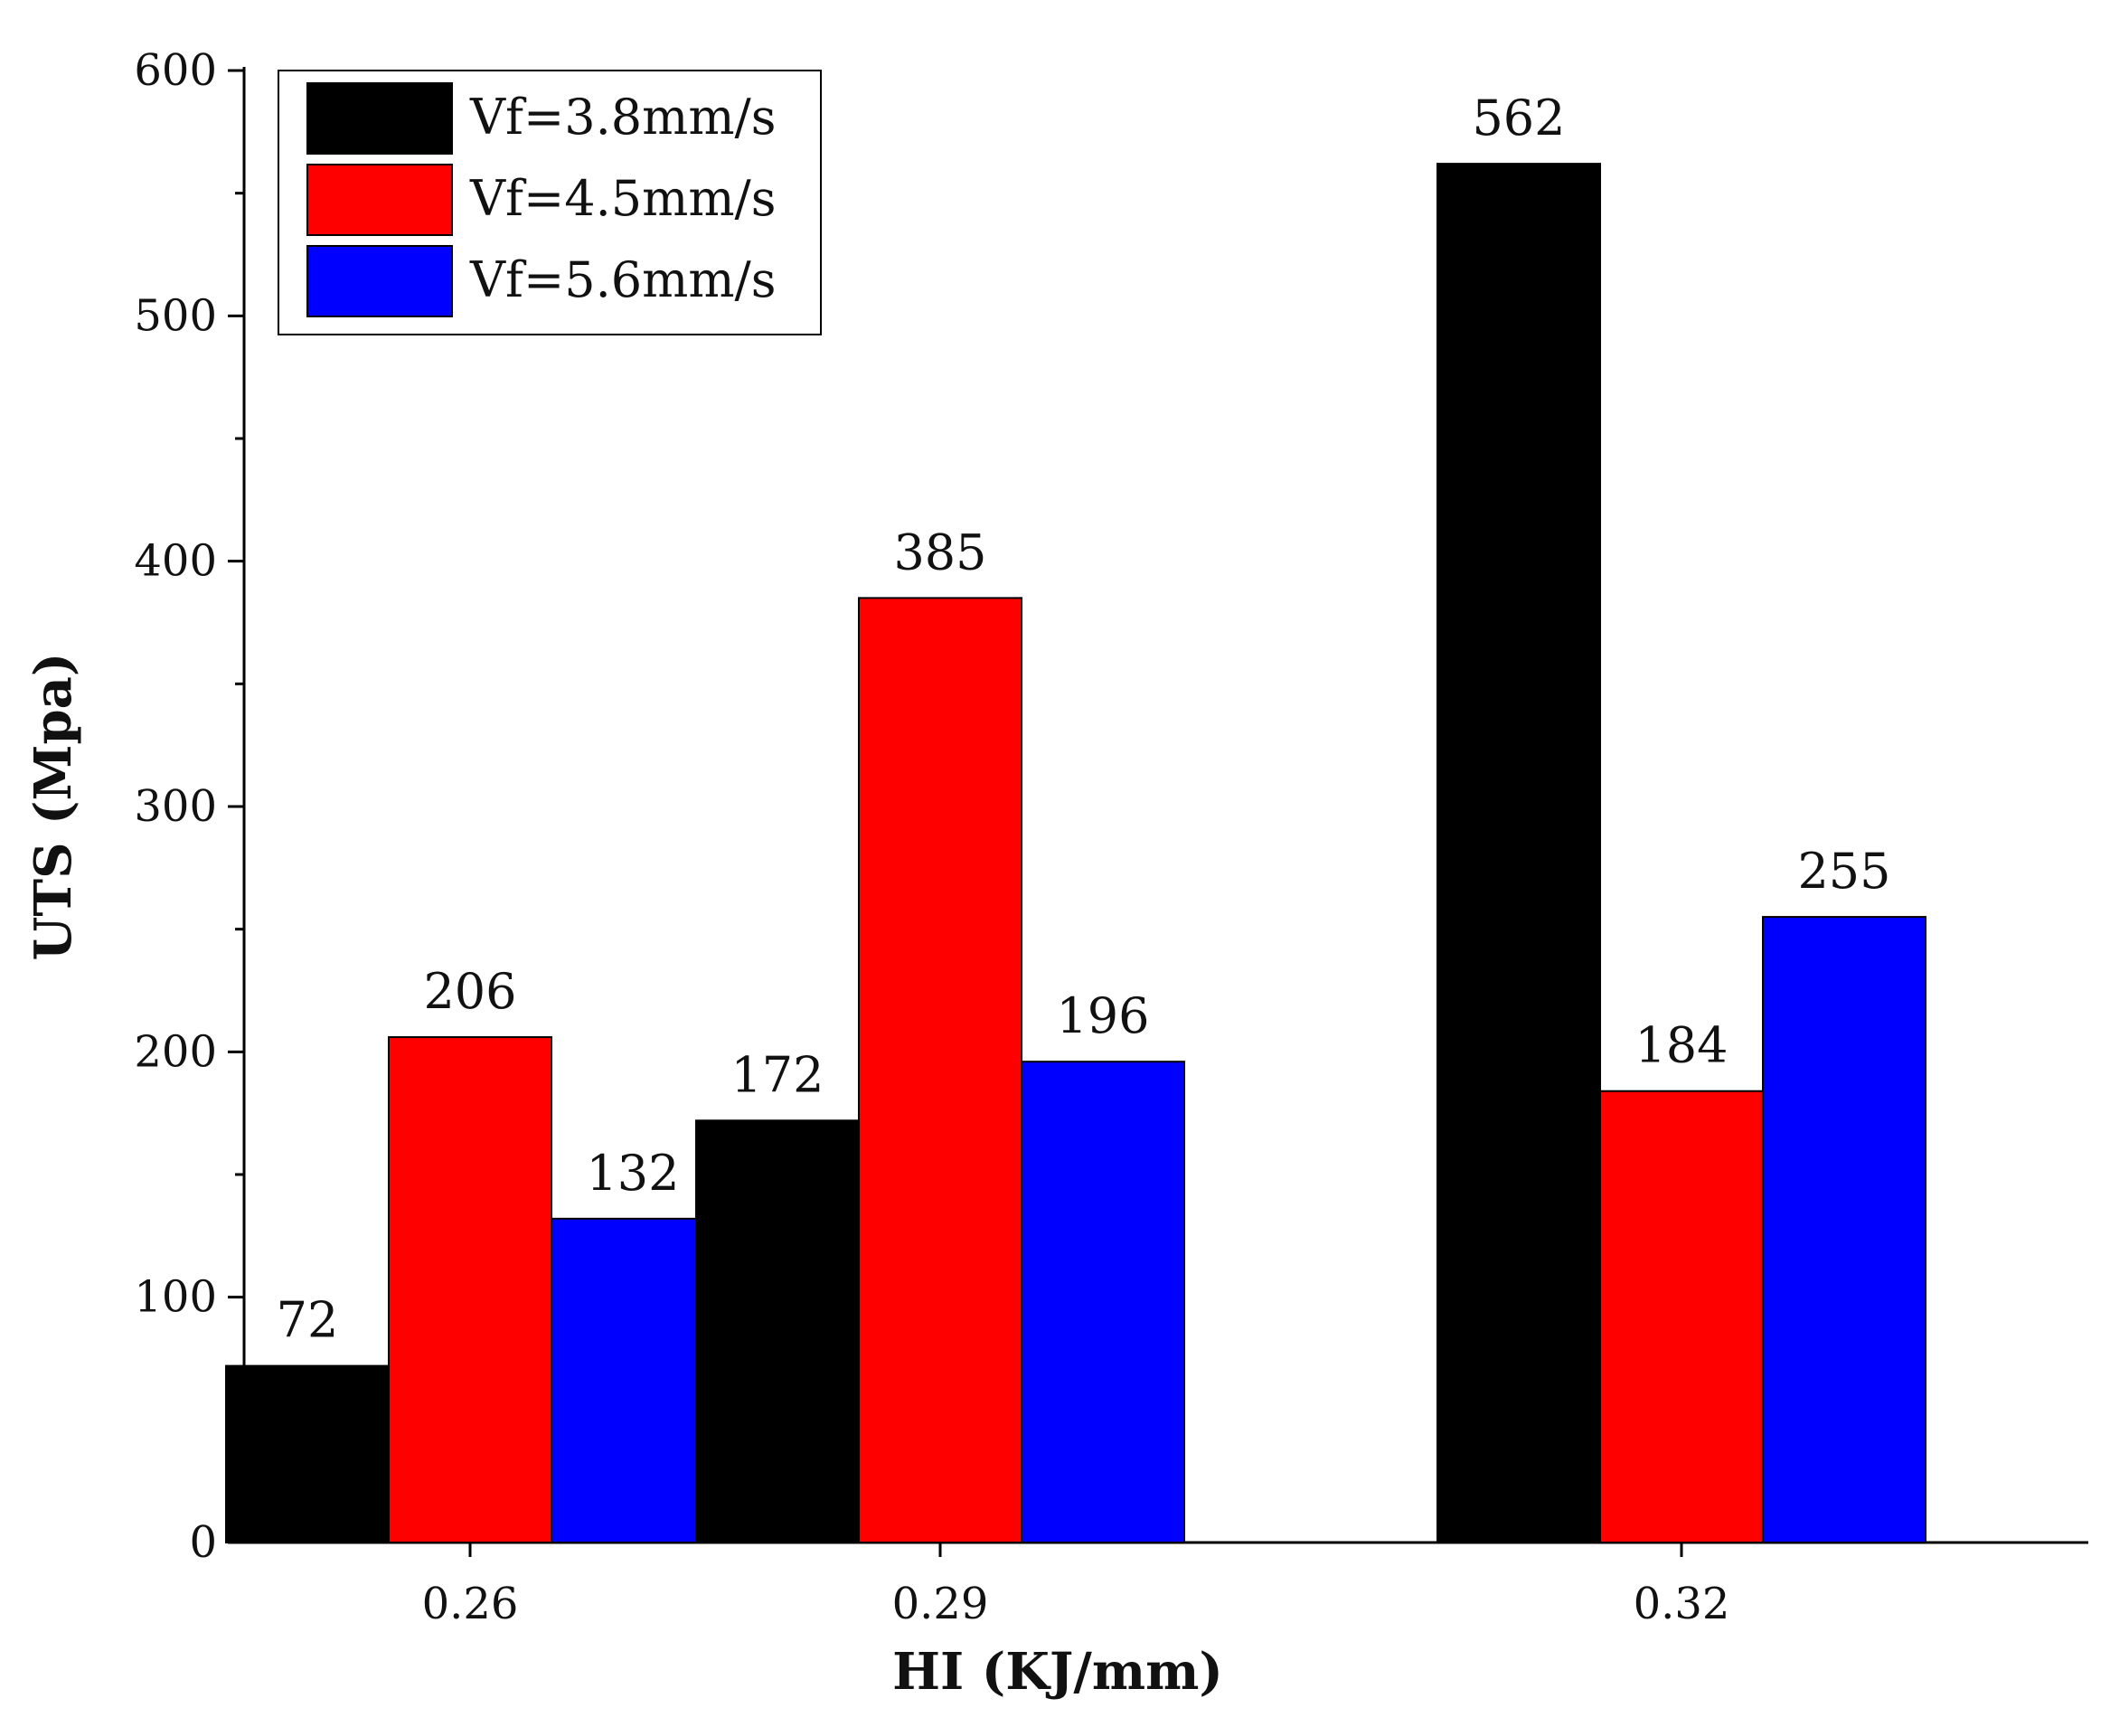  What do you see at coordinates (632, 1174) in the screenshot?
I see `bar-value-label: 132` at bounding box center [632, 1174].